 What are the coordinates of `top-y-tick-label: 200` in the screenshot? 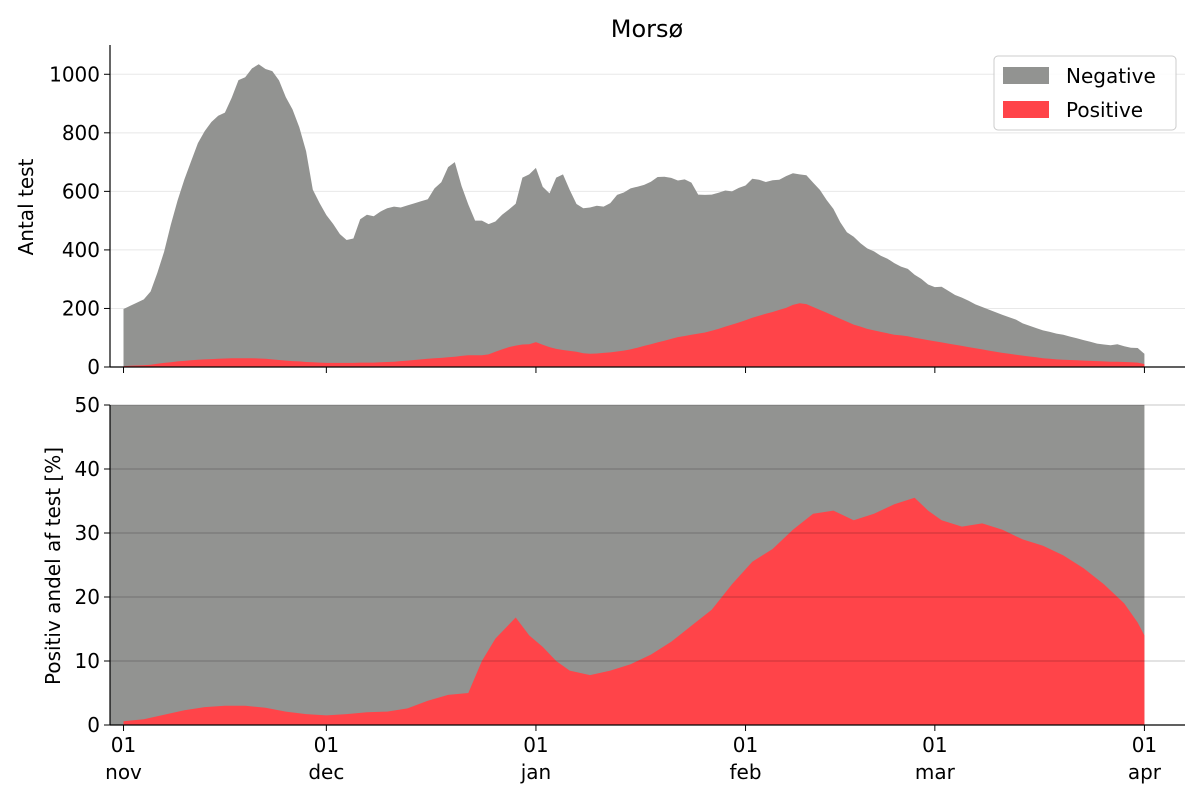 It's located at (81, 308).